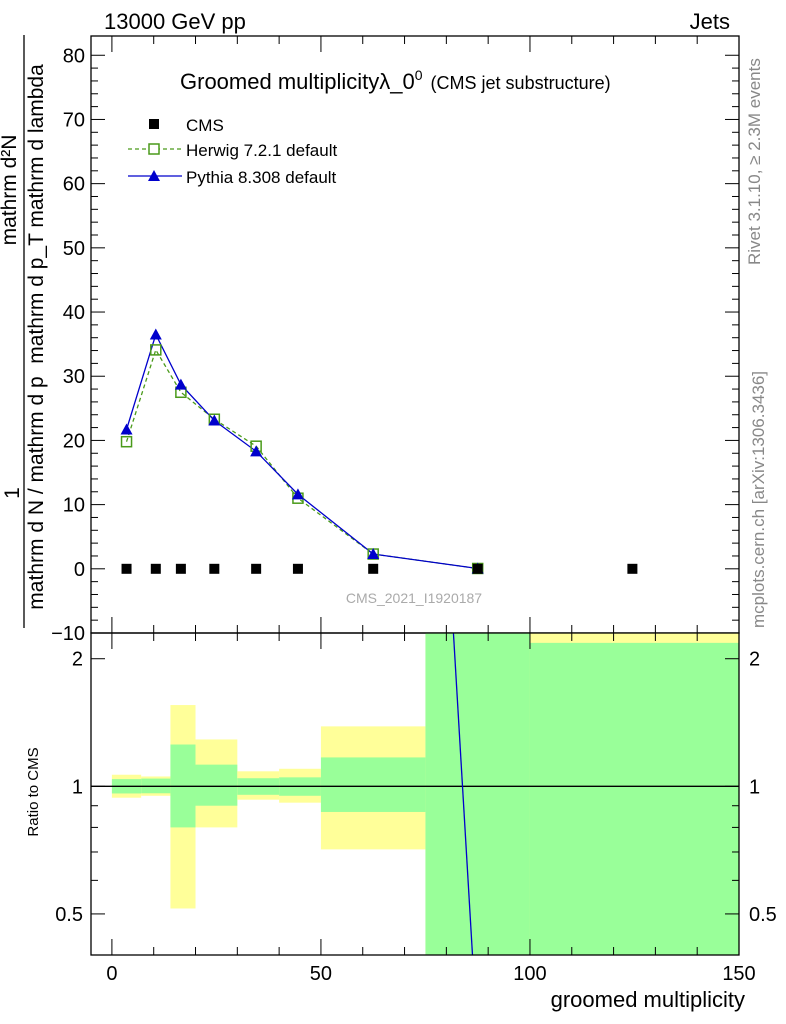  Describe the element at coordinates (529, 974) in the screenshot. I see `x-tick-label: 100` at that location.